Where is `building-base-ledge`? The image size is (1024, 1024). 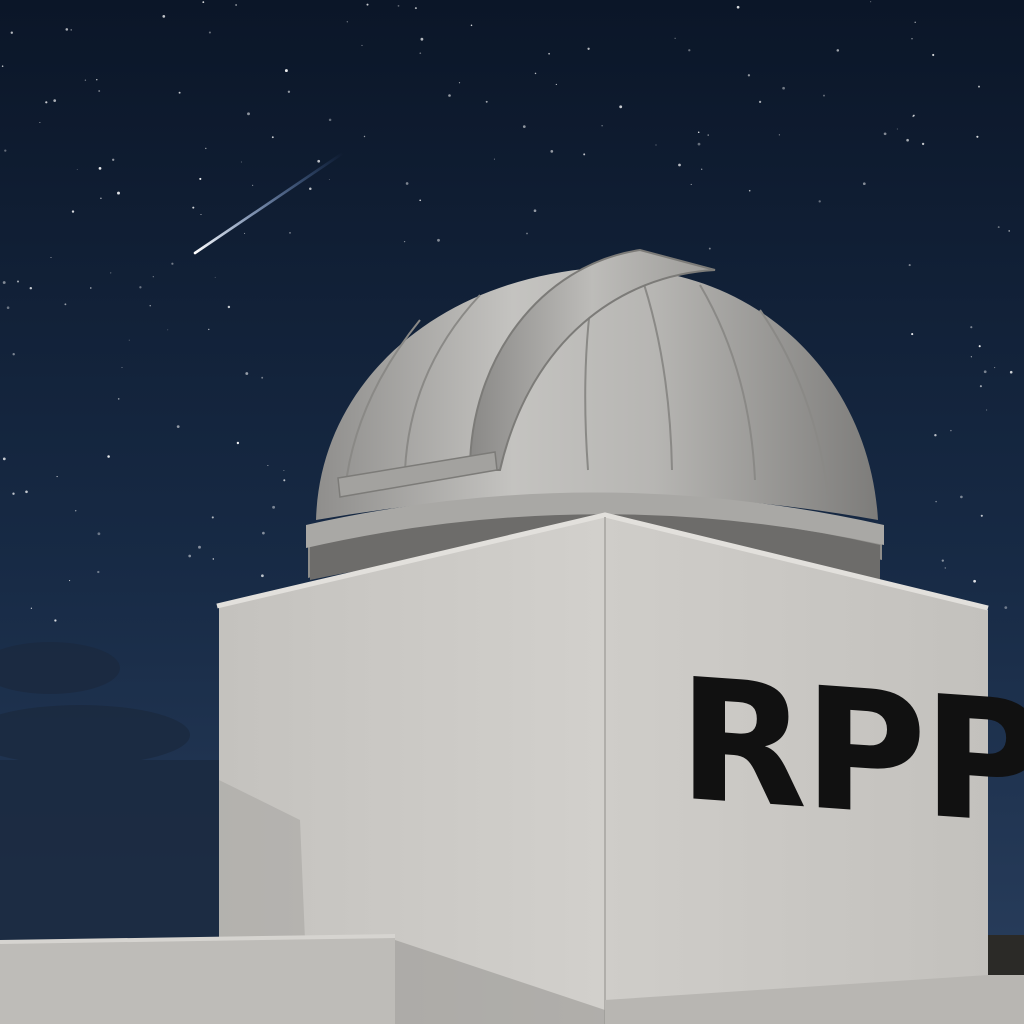 building-base-ledge is located at coordinates (814, 999).